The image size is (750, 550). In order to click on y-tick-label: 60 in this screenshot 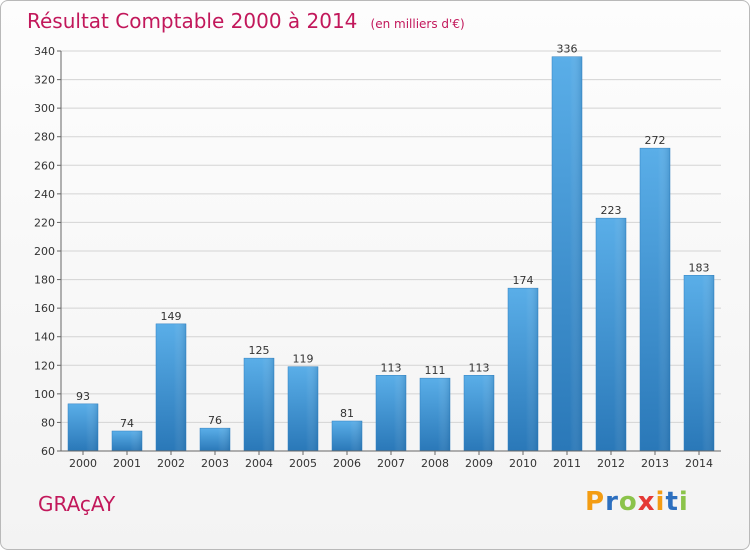, I will do `click(48, 451)`.